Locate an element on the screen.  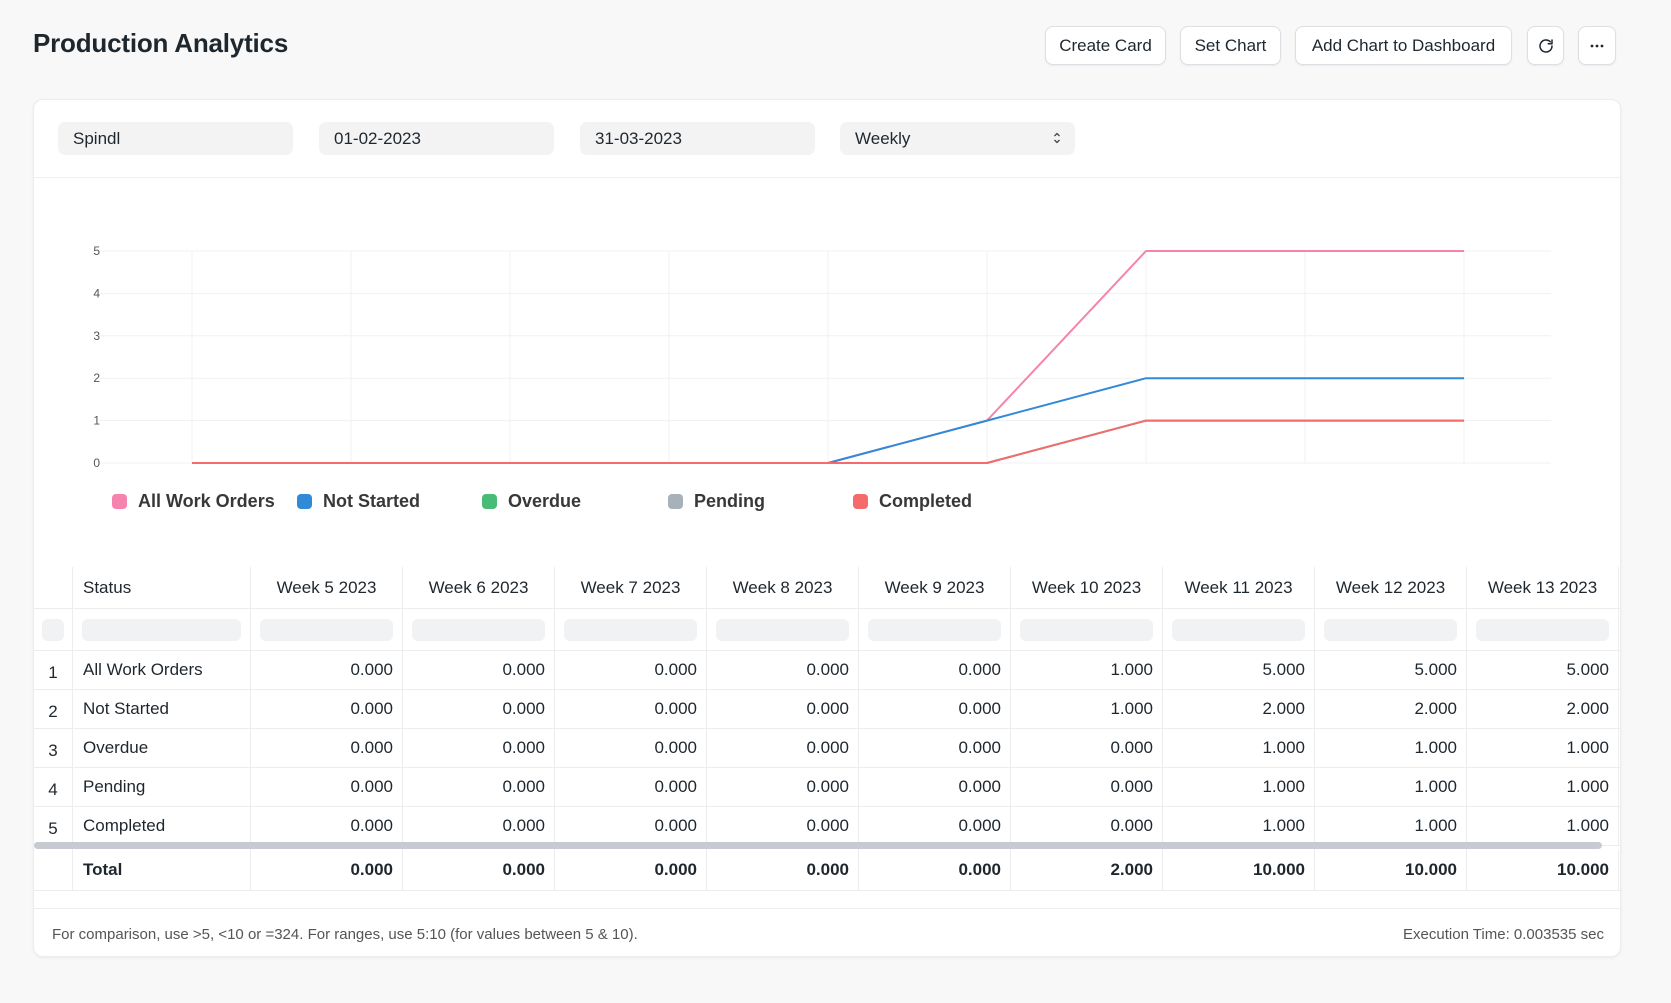
refresh-button is located at coordinates (1545, 45).